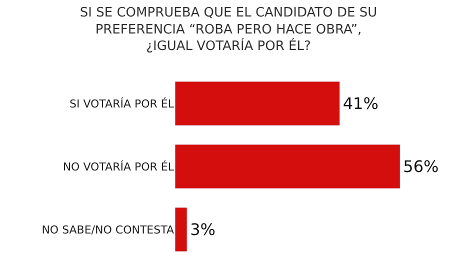  I want to click on y-tick-label: SI VOTARÍA POR ÉL, so click(122, 103).